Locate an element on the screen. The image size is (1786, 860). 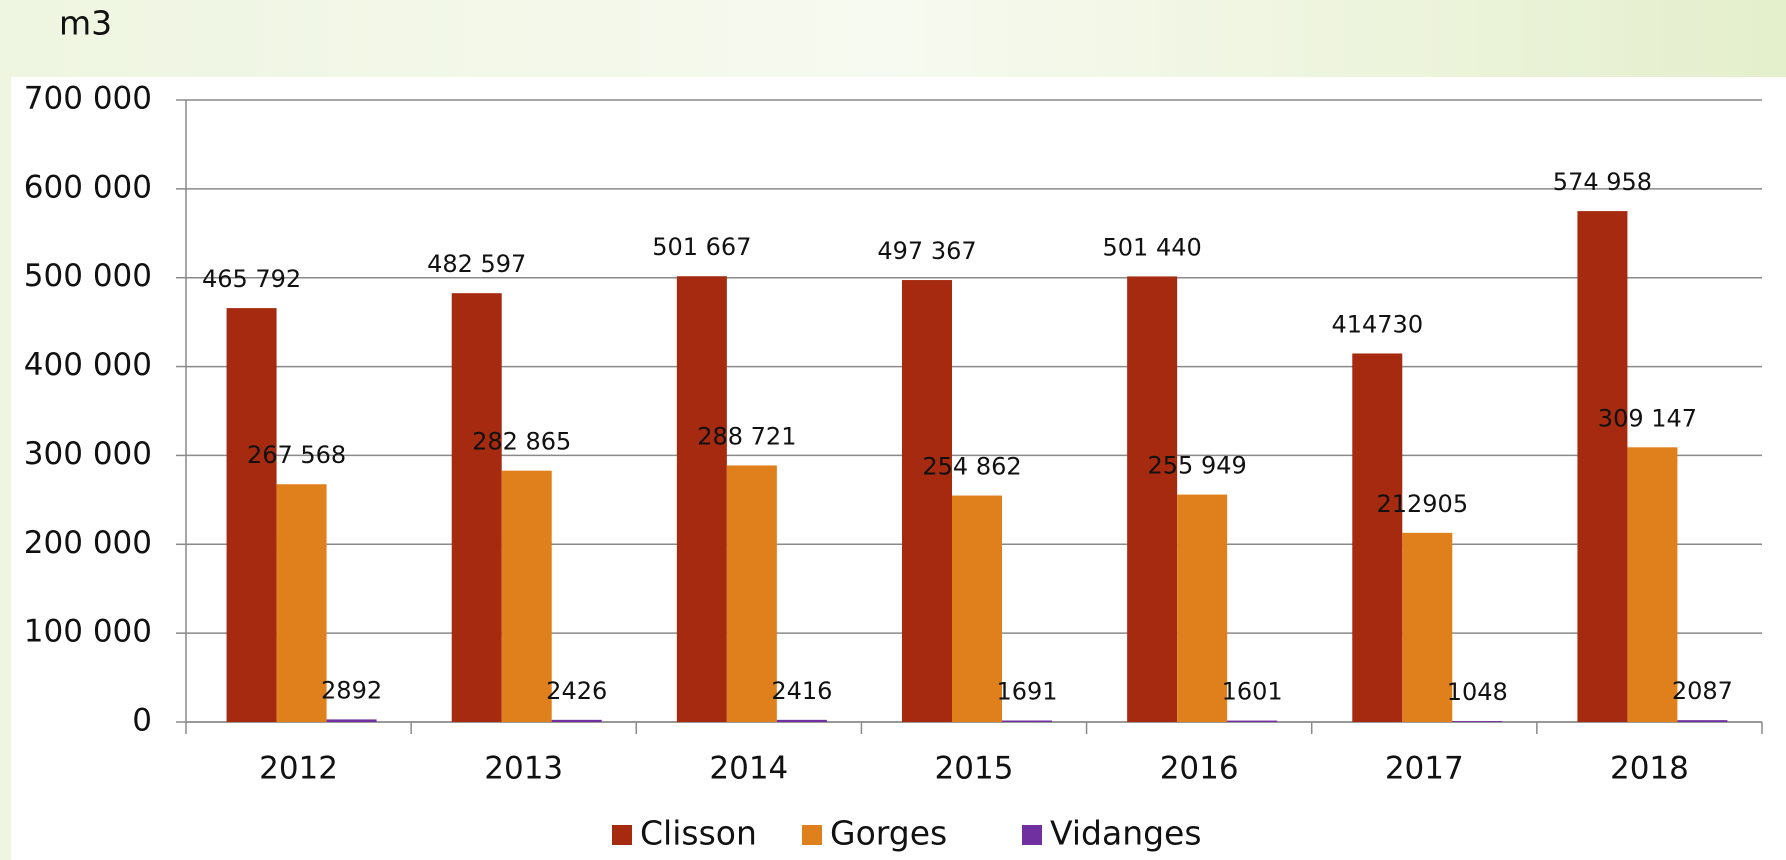
x-tick-label: 2012 is located at coordinates (298, 769).